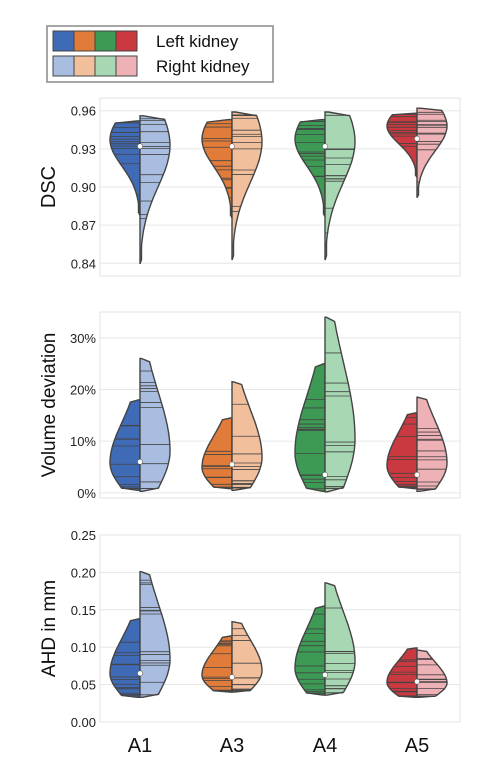 The height and width of the screenshot is (760, 480). What do you see at coordinates (49, 628) in the screenshot?
I see `y-axis-label: AHD in mm` at bounding box center [49, 628].